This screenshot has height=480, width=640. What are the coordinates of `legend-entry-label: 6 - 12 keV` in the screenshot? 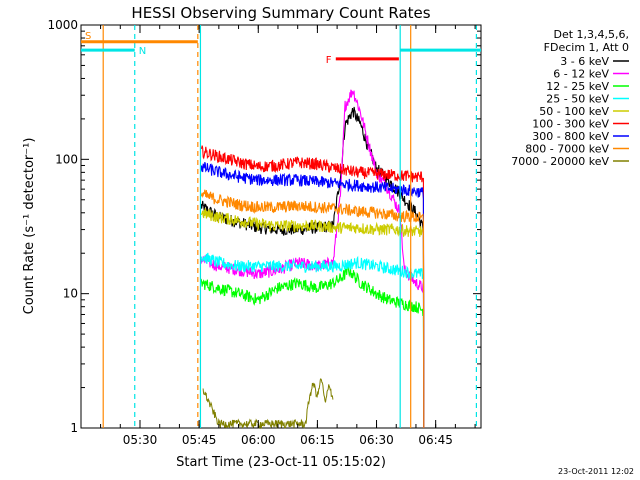 It's located at (581, 74).